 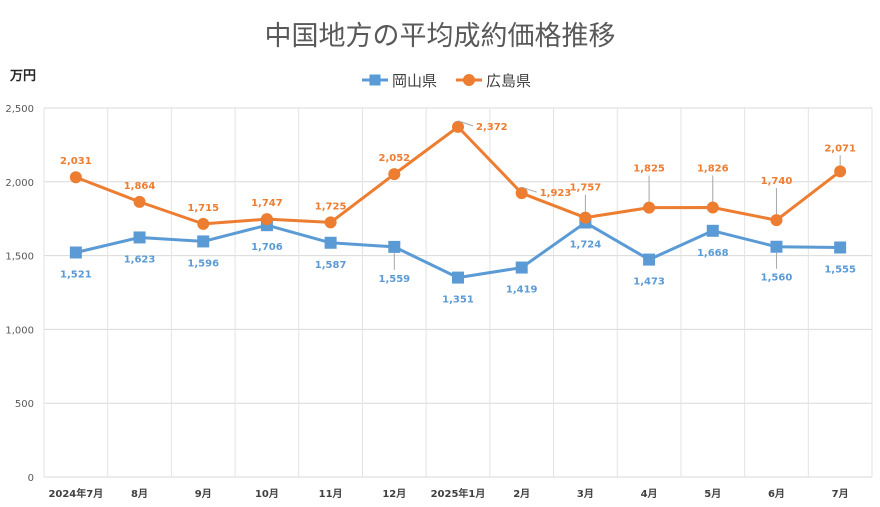 I want to click on data-label: 1,555, so click(x=840, y=269).